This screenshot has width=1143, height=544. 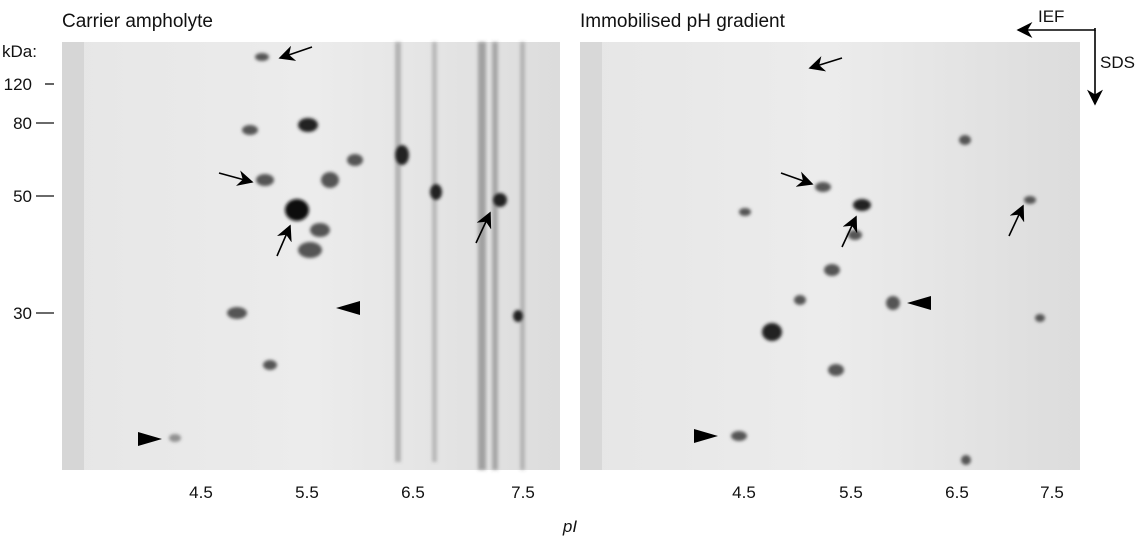 I want to click on mw-label: 50, so click(x=22, y=196).